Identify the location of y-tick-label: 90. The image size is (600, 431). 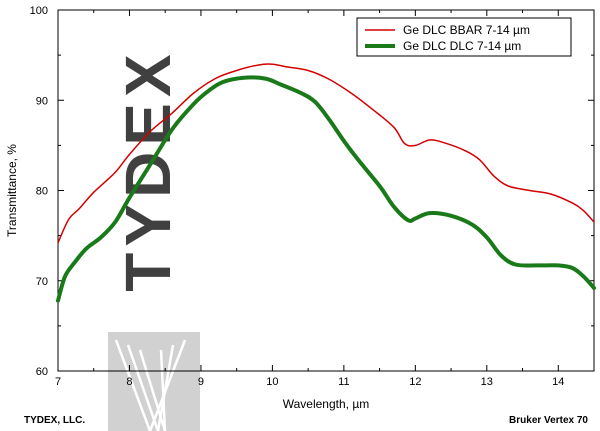
(42, 101).